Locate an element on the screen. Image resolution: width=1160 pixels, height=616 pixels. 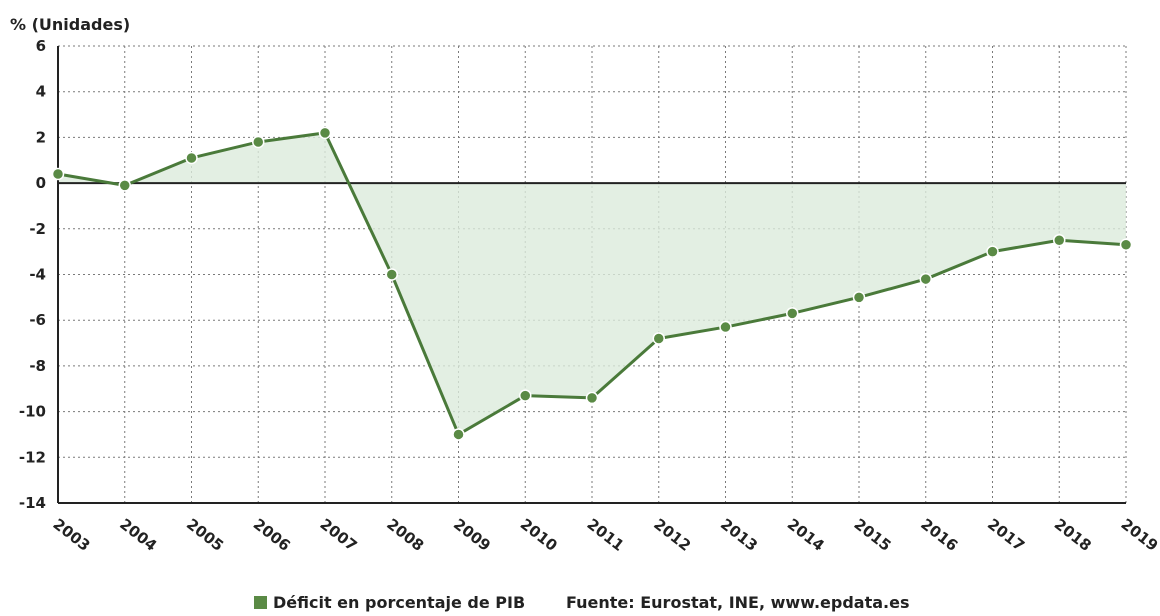
data-point-2006 is located at coordinates (258, 142).